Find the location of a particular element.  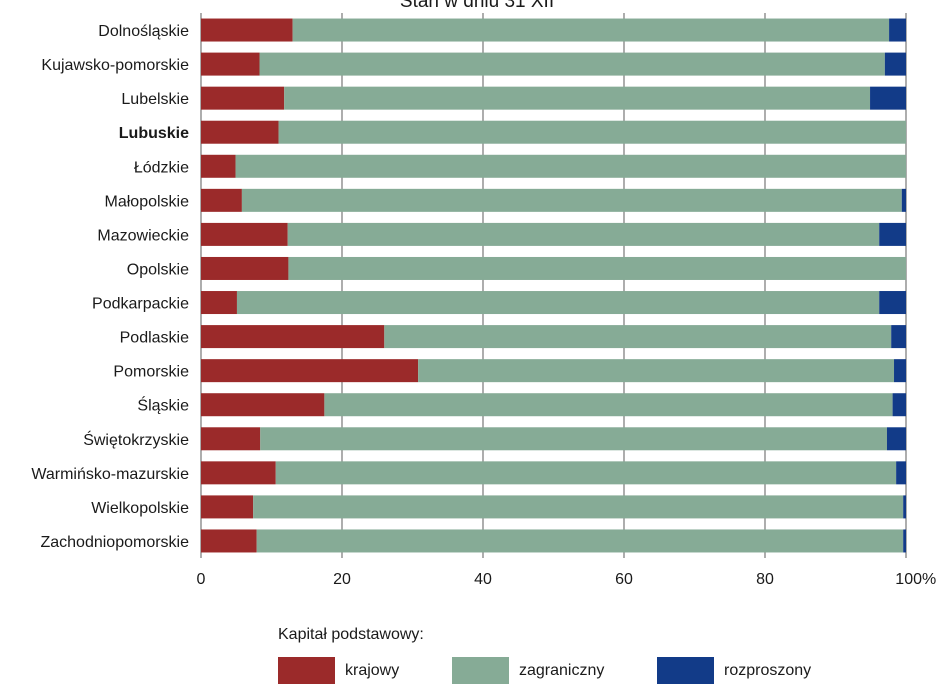

bar-opolskie-zagraniczny is located at coordinates (597, 268).